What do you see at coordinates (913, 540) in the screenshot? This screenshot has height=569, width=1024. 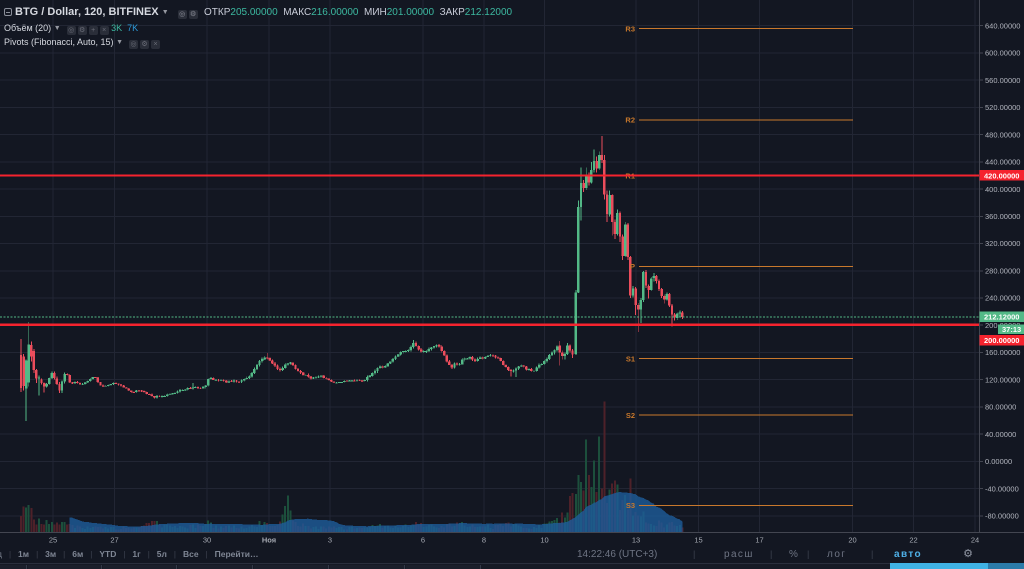 I see `svg-text: 22` at bounding box center [913, 540].